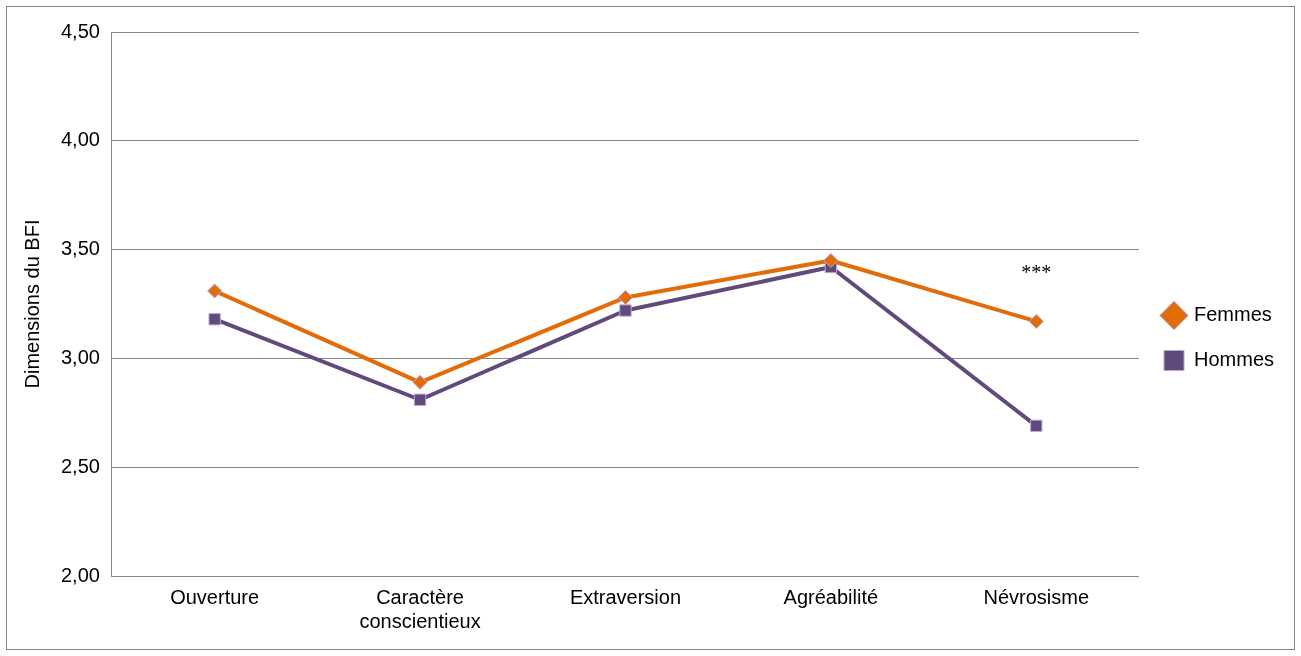  I want to click on x-tick-label: Ouverture, so click(215, 596).